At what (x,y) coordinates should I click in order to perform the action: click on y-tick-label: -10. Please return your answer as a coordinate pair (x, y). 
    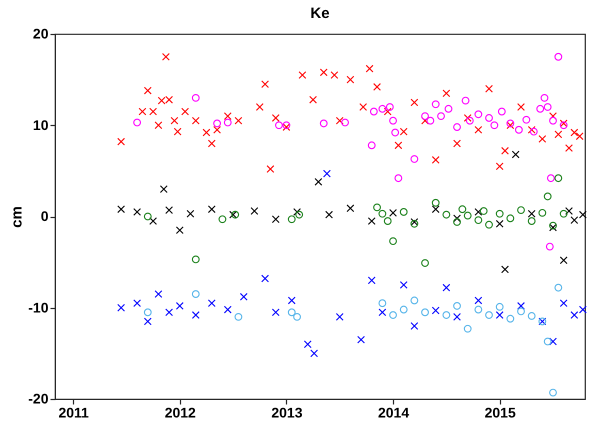
    Looking at the image, I should click on (38, 307).